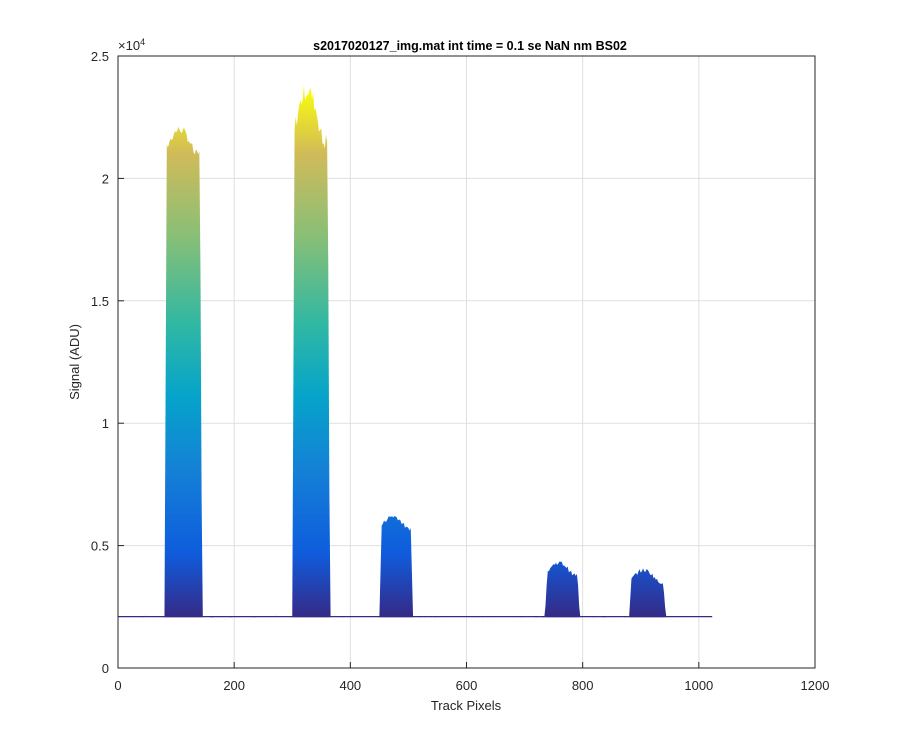 The height and width of the screenshot is (750, 900). Describe the element at coordinates (105, 423) in the screenshot. I see `y-tick-label: 1` at that location.